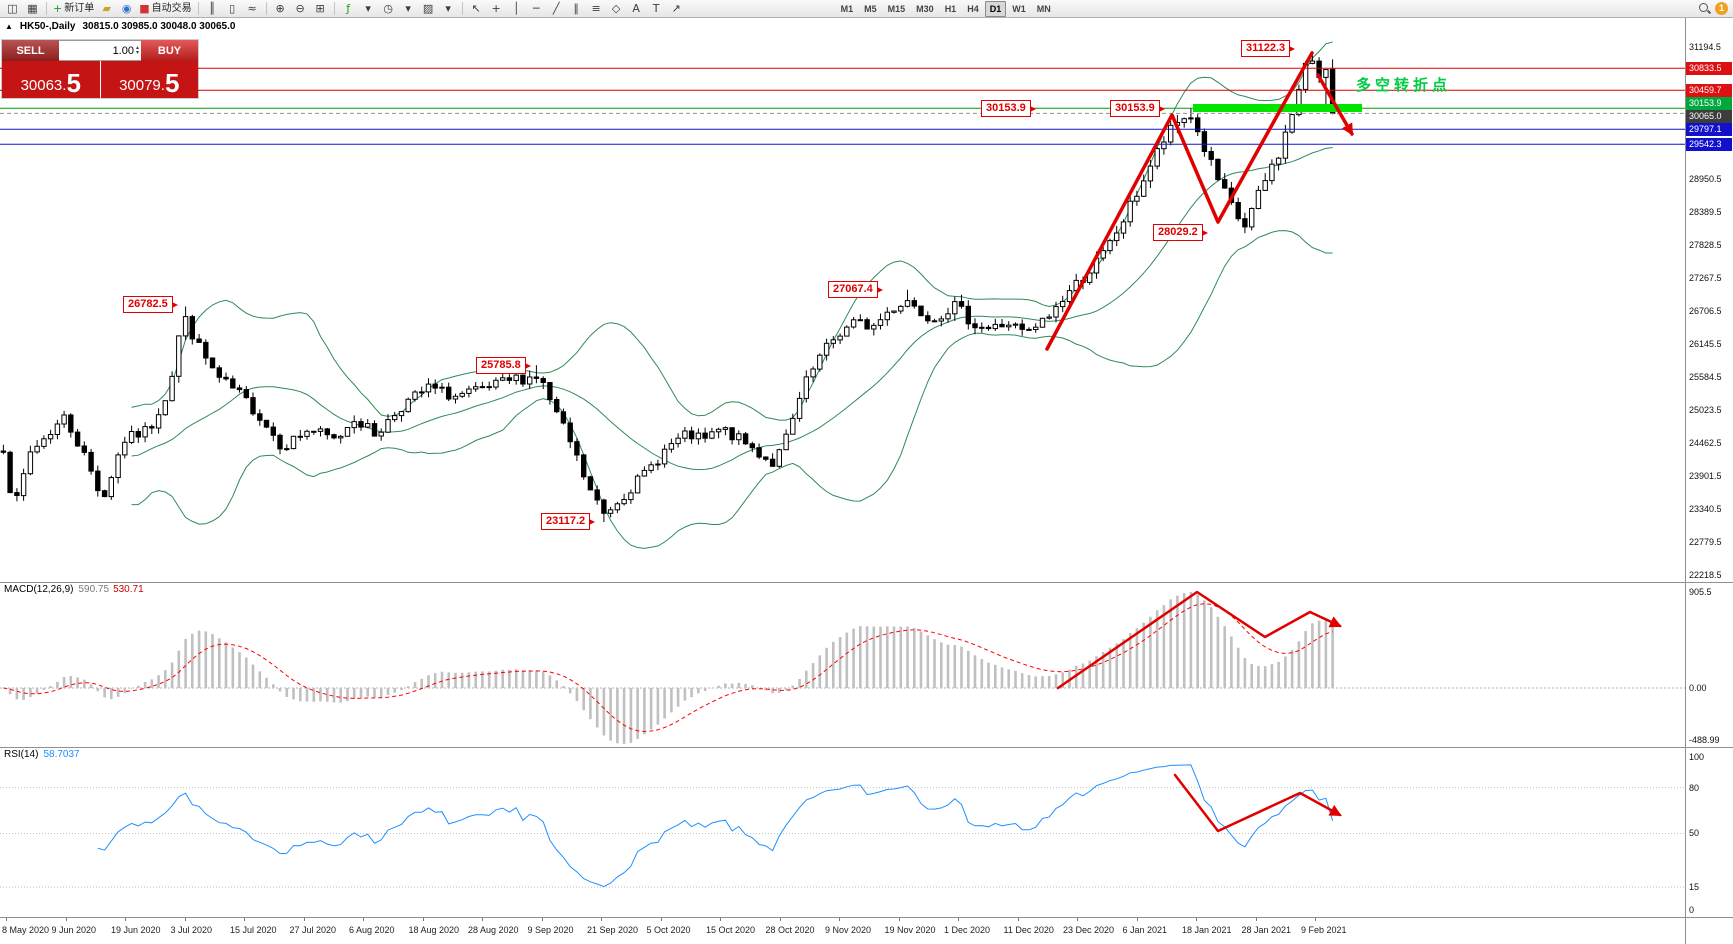 Image resolution: width=1733 pixels, height=944 pixels. Describe the element at coordinates (1043, 8) in the screenshot. I see `timeframe-mn: MN` at that location.